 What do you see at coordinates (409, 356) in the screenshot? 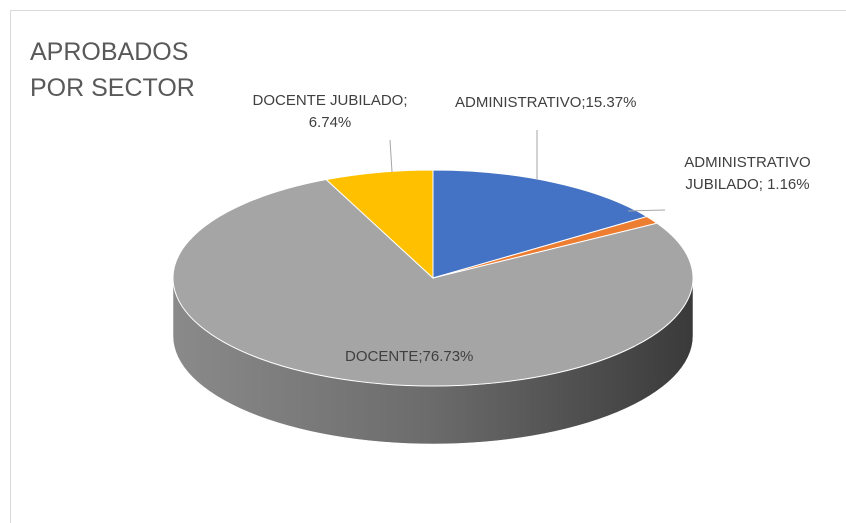
I see `data-label: DOCENTE;76.73%` at bounding box center [409, 356].